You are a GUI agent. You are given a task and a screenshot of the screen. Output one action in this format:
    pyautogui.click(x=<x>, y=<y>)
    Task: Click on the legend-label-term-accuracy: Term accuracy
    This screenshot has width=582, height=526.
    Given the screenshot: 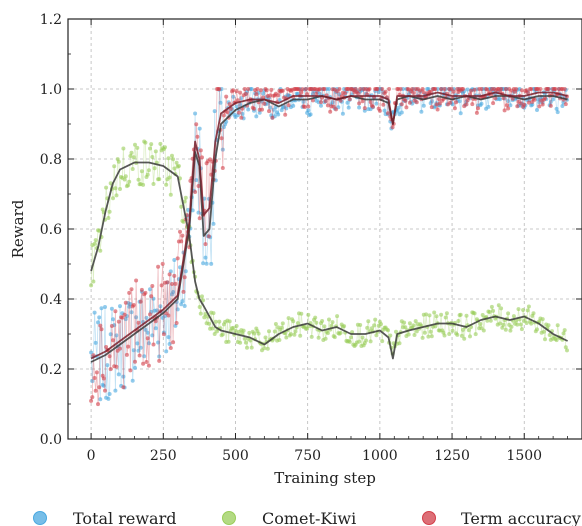 What is the action you would take?
    pyautogui.click(x=521, y=517)
    